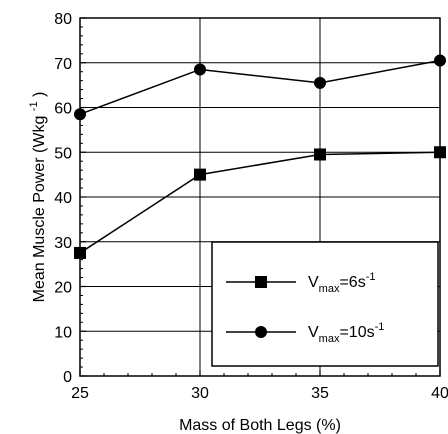  What do you see at coordinates (34, 106) in the screenshot?
I see `y-axis-title-superscript: -1` at bounding box center [34, 106].